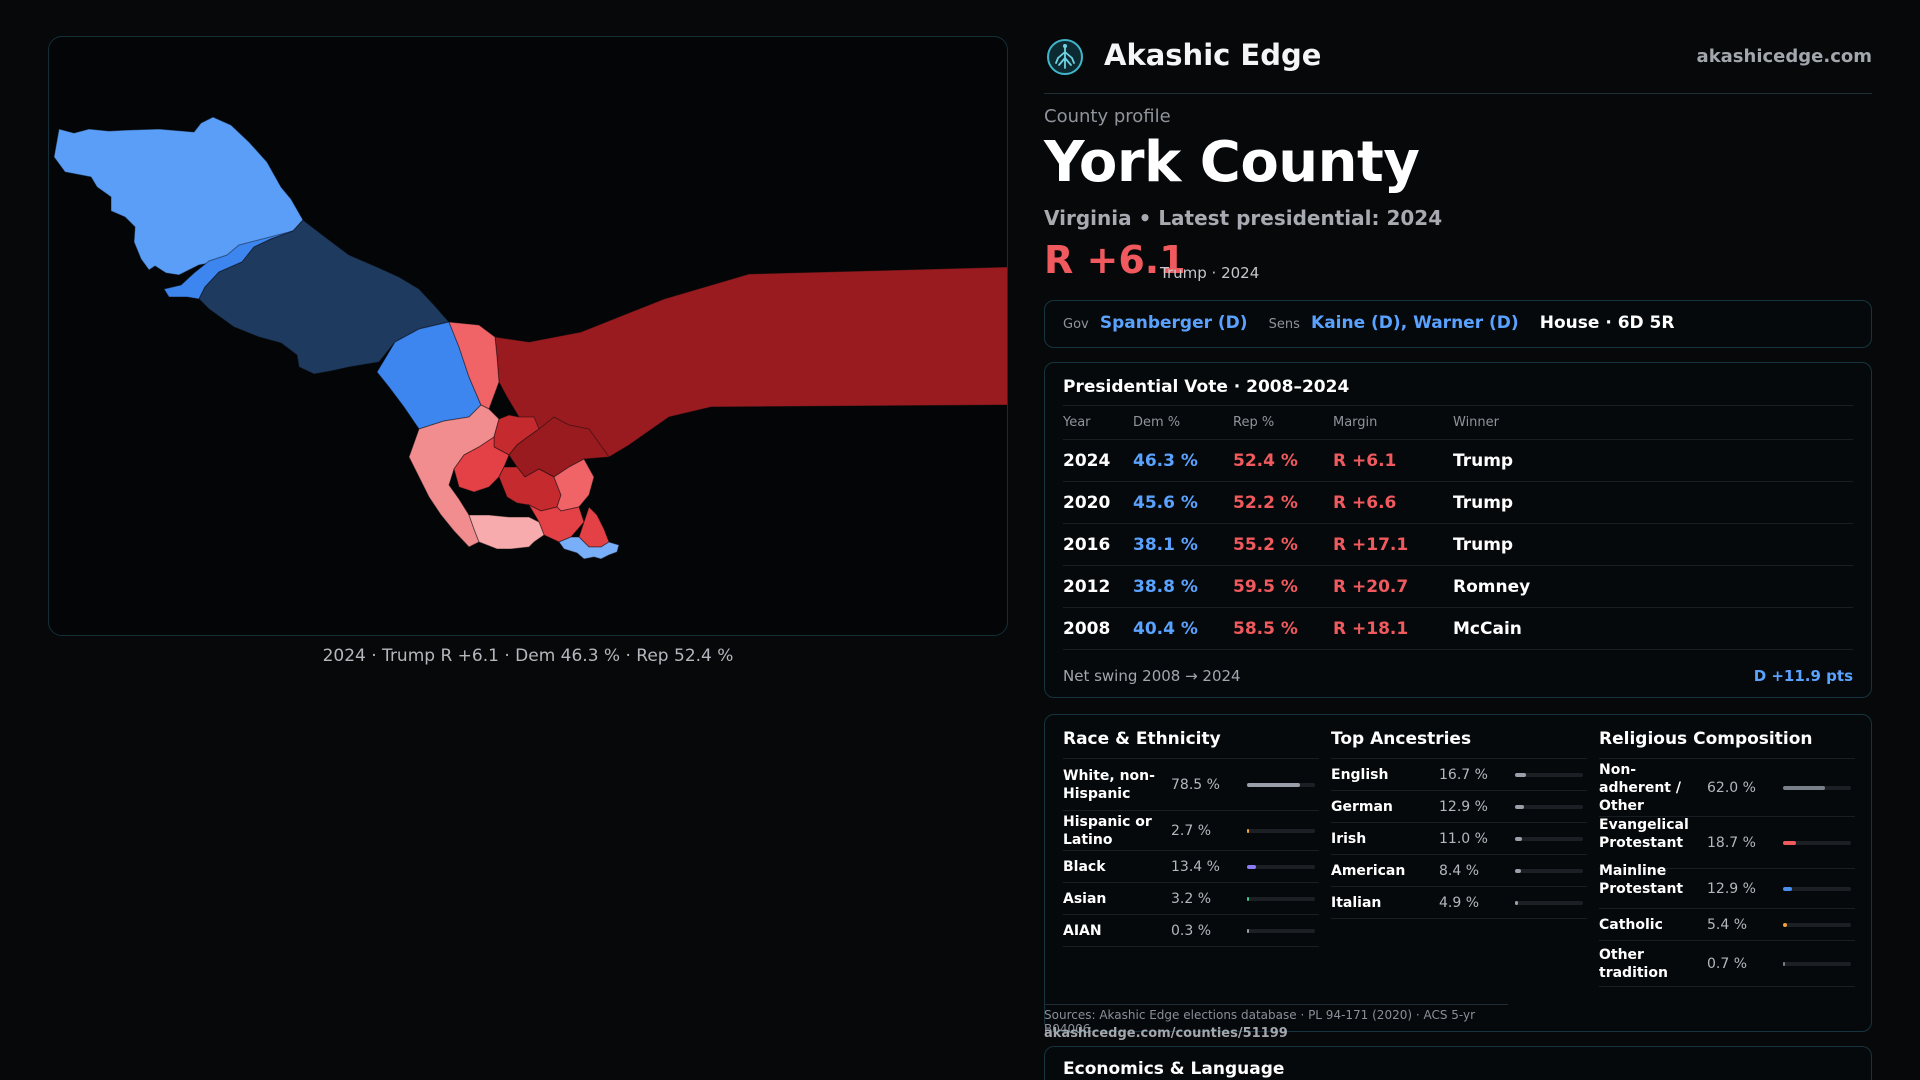 This screenshot has height=1080, width=1920. Describe the element at coordinates (1076, 324) in the screenshot. I see `gov-label: Gov` at that location.